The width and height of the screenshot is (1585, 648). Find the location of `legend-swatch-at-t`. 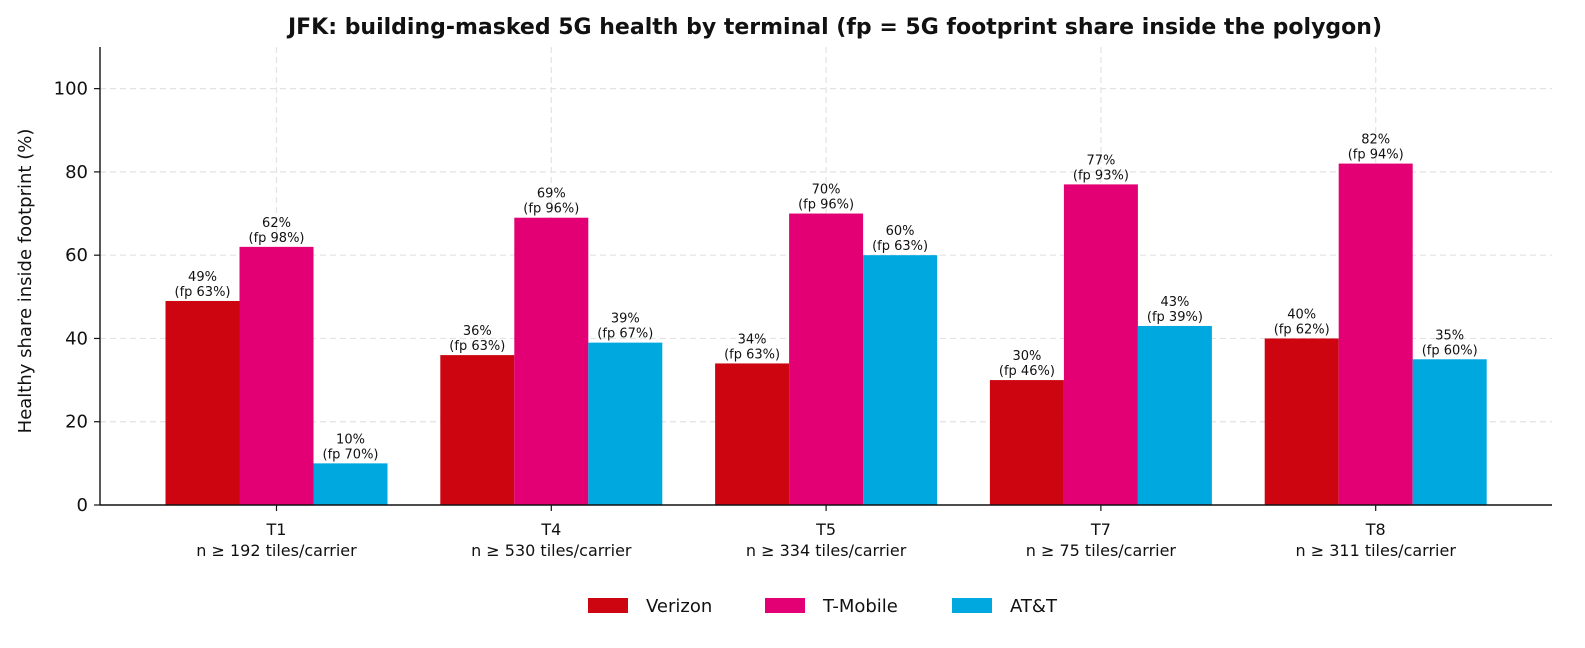

legend-swatch-at-t is located at coordinates (972, 605).